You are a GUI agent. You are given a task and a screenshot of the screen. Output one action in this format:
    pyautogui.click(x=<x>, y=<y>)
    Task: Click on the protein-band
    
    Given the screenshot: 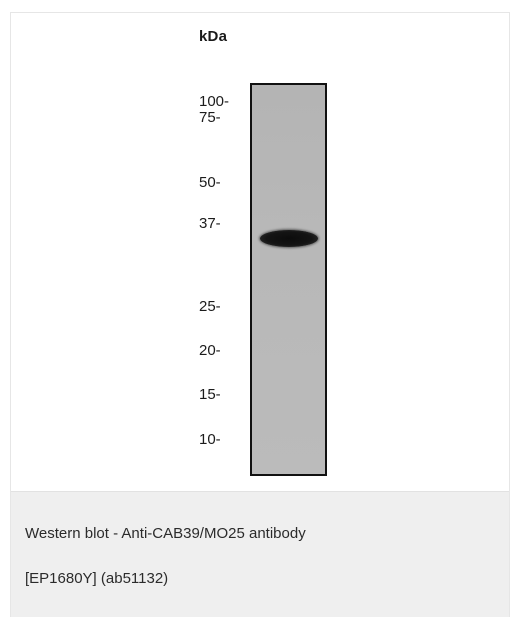 What is the action you would take?
    pyautogui.click(x=289, y=238)
    